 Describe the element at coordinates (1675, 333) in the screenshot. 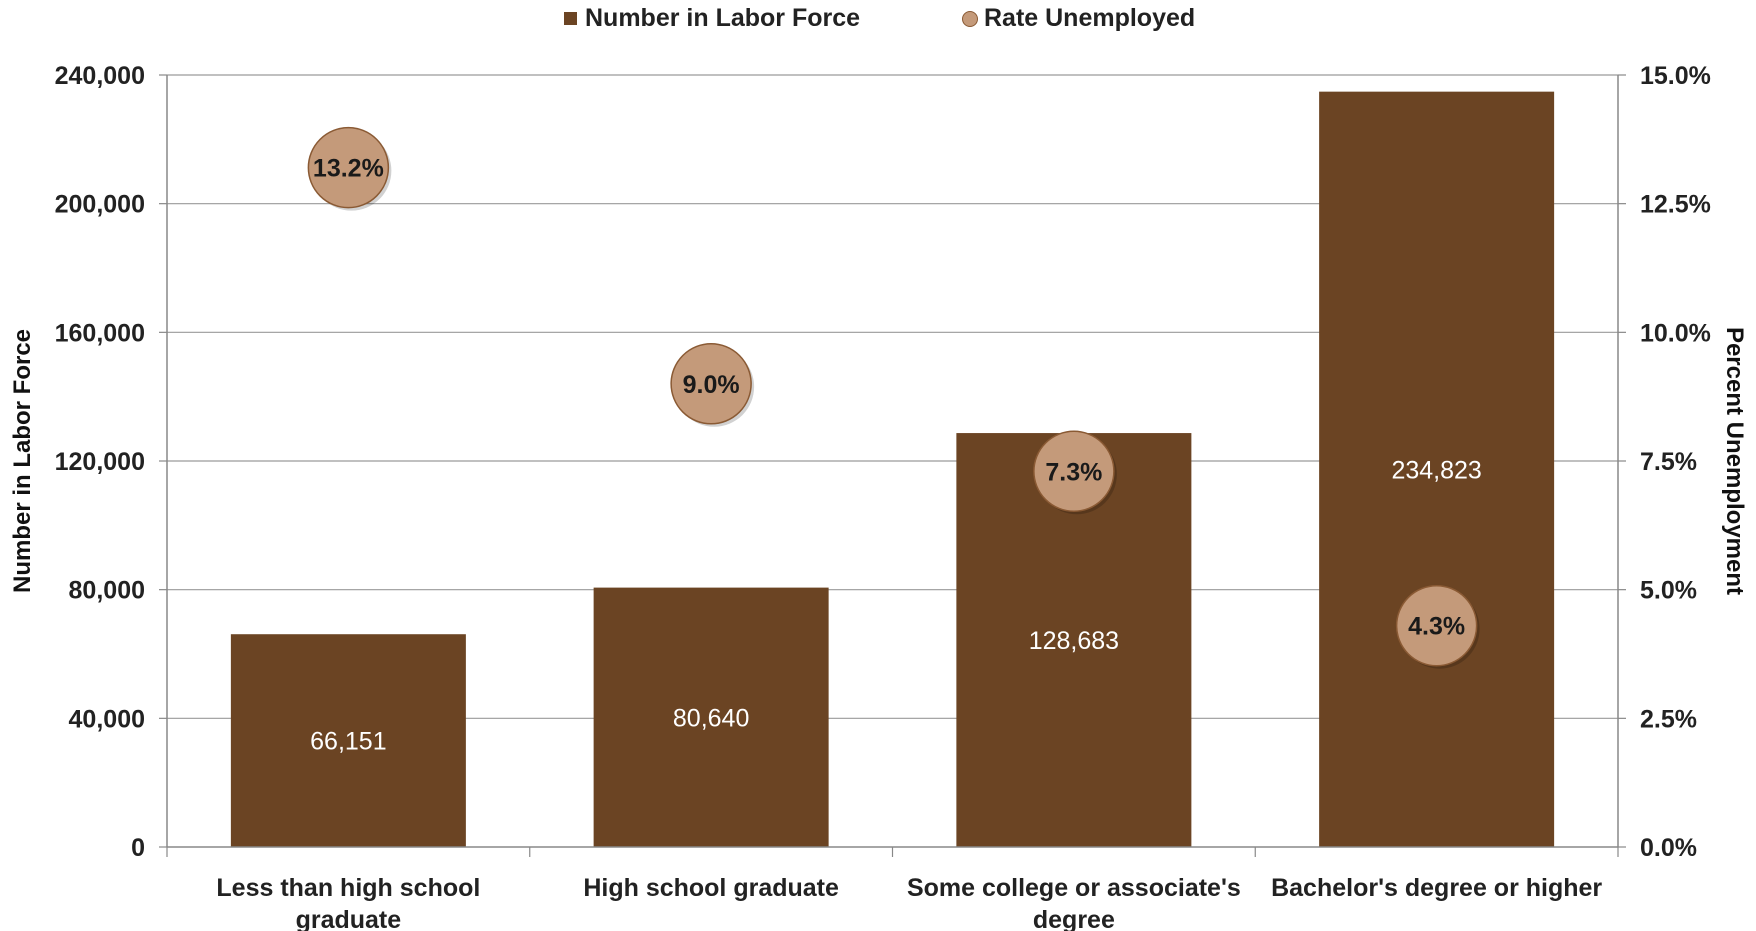

I see `y2-tick-label: 10.0%` at that location.